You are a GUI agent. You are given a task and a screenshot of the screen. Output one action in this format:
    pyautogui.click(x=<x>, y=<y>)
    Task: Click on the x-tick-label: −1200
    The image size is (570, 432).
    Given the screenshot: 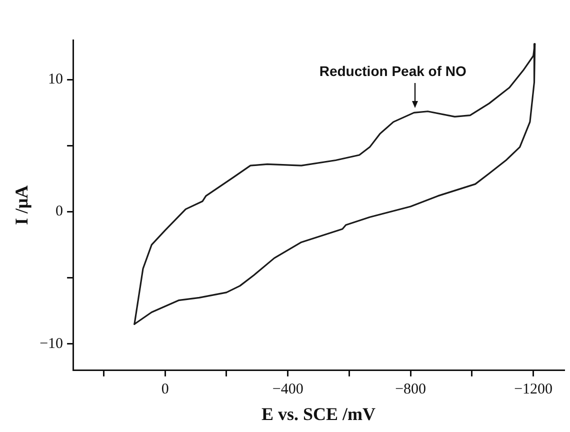 What is the action you would take?
    pyautogui.click(x=533, y=389)
    